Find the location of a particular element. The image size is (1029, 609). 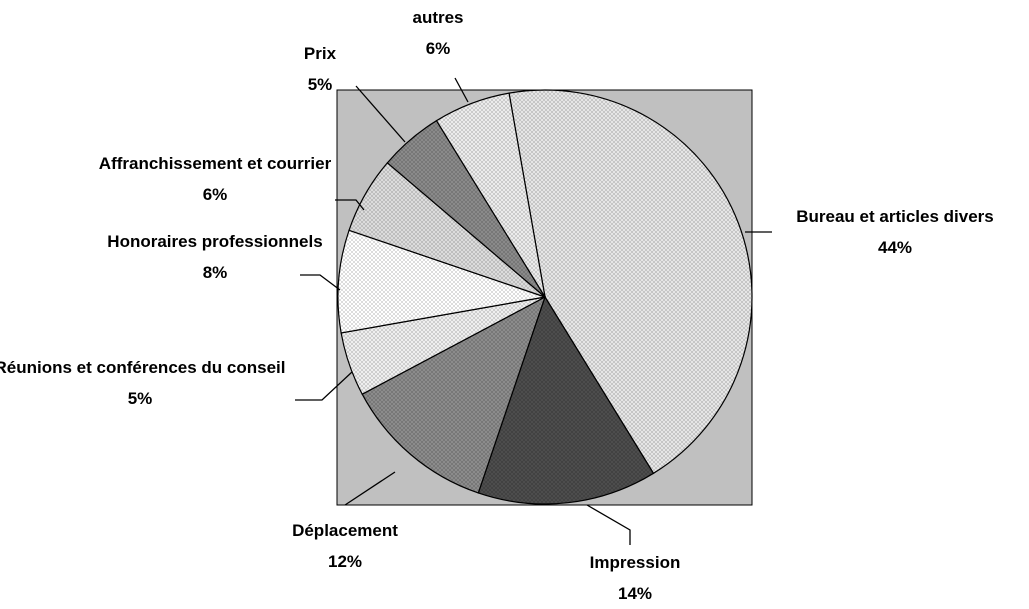

slice-label: autres 6% is located at coordinates (438, 33).